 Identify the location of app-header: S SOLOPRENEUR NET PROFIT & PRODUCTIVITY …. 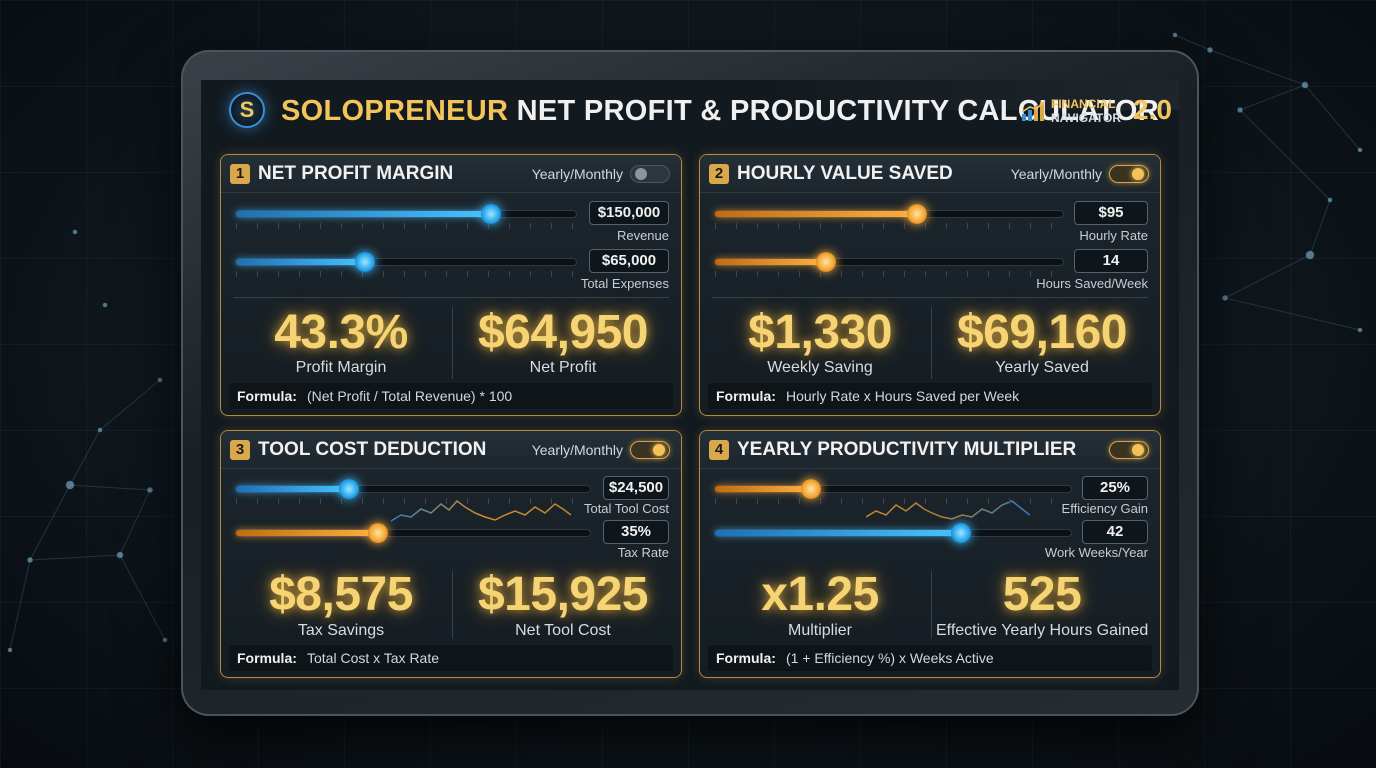
(690, 115).